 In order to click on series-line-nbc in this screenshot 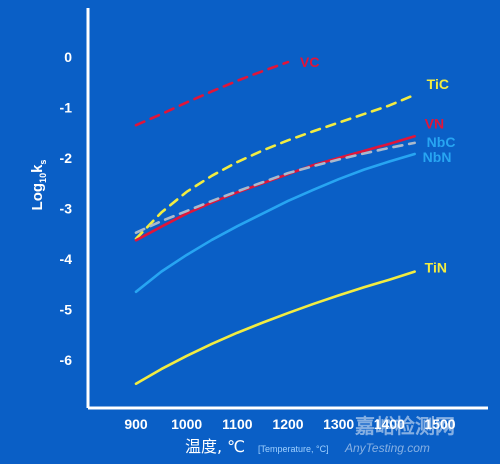, I will do `click(275, 188)`.